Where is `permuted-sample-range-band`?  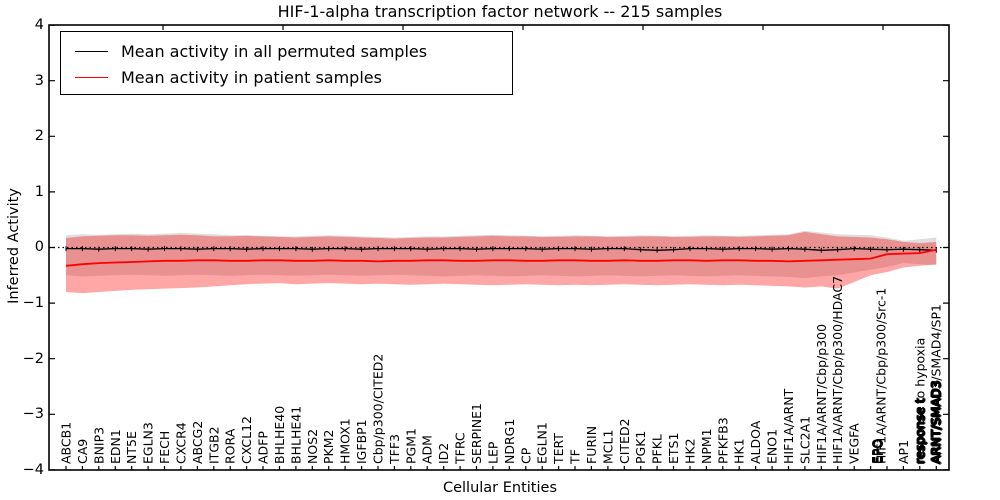
permuted-sample-range-band is located at coordinates (501, 254).